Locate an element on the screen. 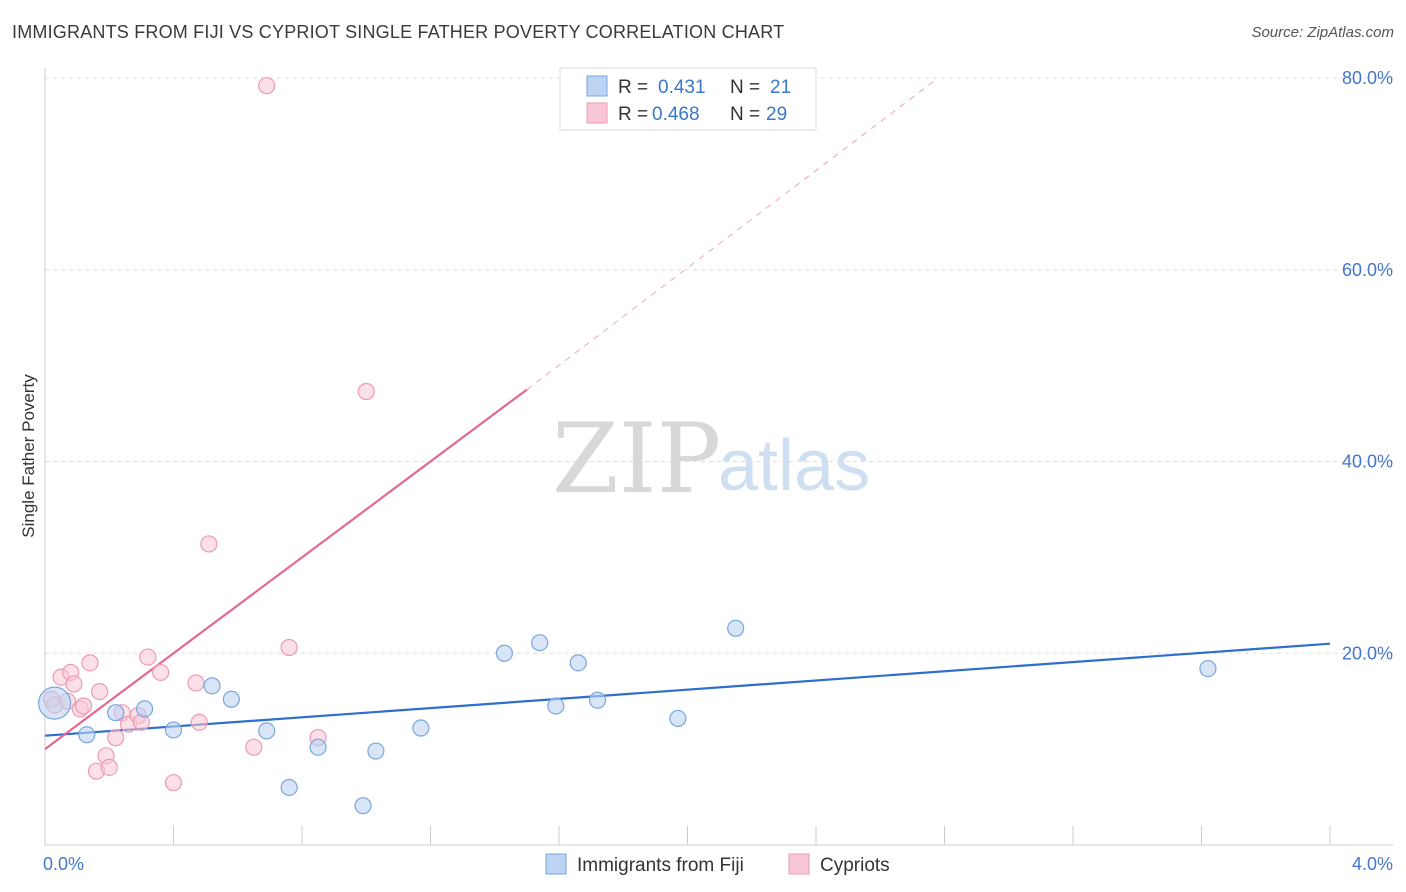 The image size is (1406, 892). y-tick-label-3: 80.0% is located at coordinates (1367, 78).